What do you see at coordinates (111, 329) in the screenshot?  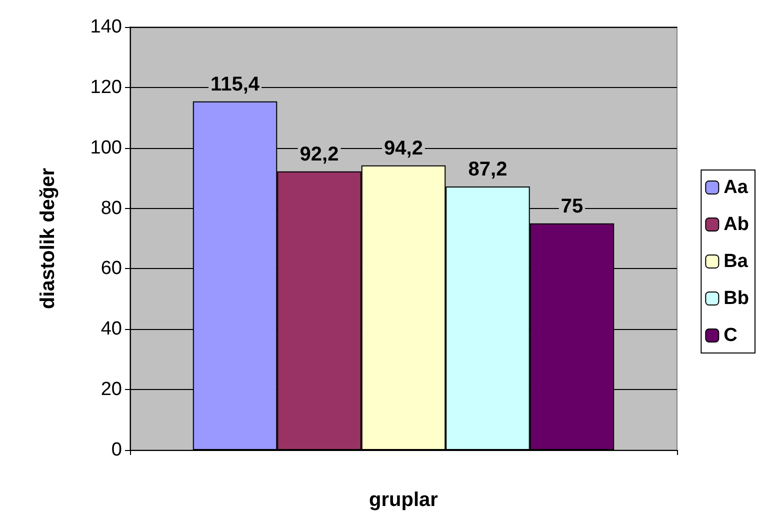 I see `y-tick-label: 40` at bounding box center [111, 329].